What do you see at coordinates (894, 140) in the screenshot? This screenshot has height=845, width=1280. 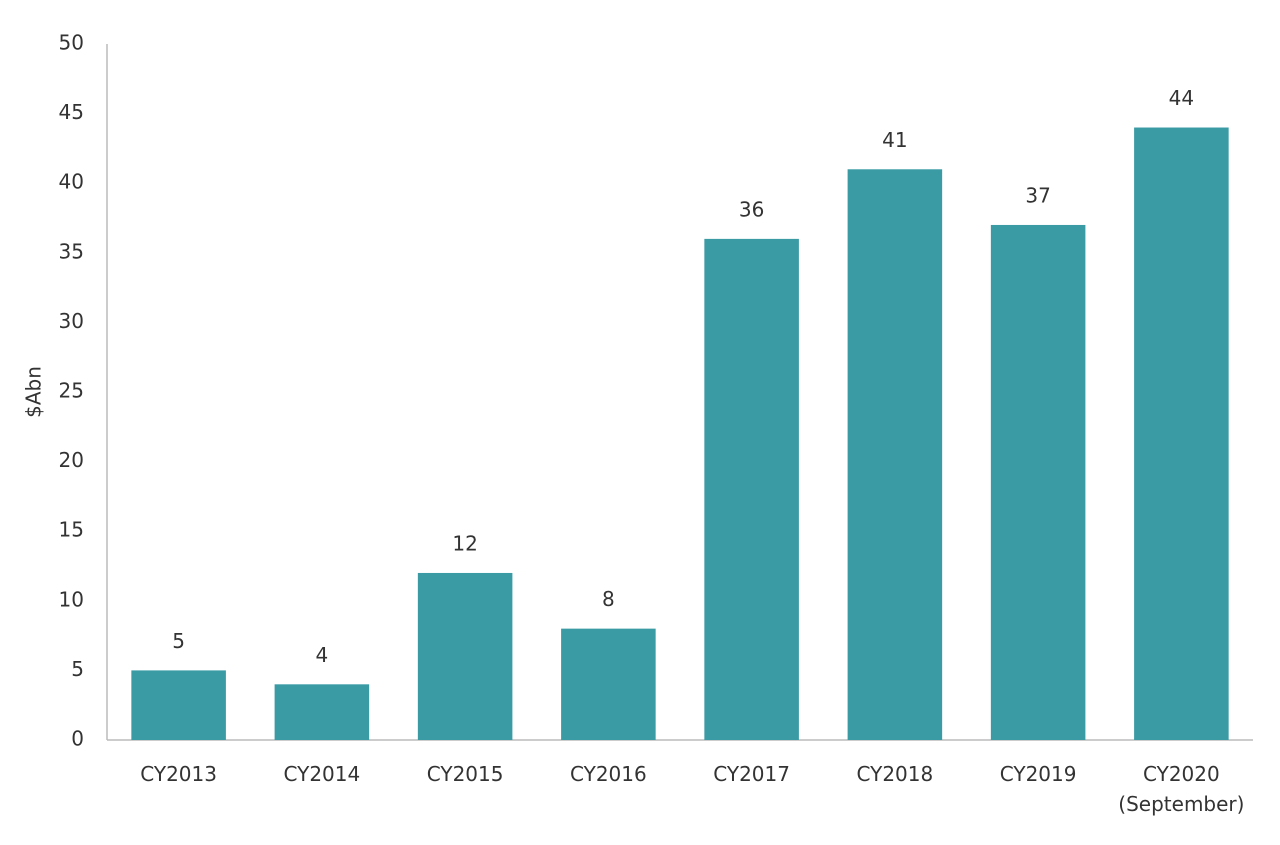 I see `data-label: 41` at bounding box center [894, 140].